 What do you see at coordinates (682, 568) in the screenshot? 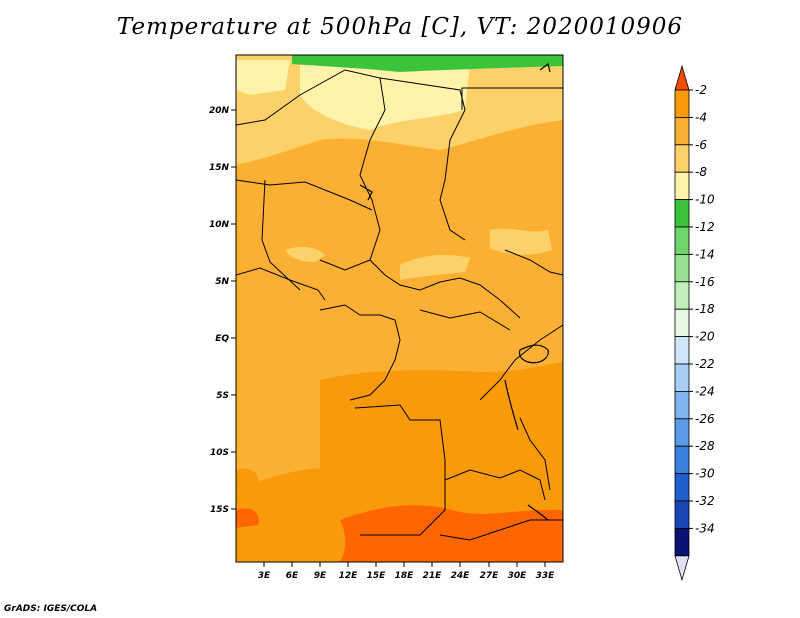
I see `colorbar-arrow-bottom` at bounding box center [682, 568].